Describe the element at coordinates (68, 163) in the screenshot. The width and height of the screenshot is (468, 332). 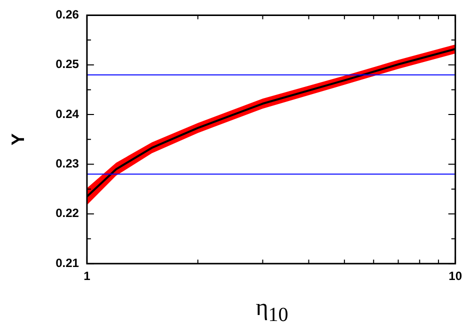
I see `y-tick-label: 0.23` at that location.